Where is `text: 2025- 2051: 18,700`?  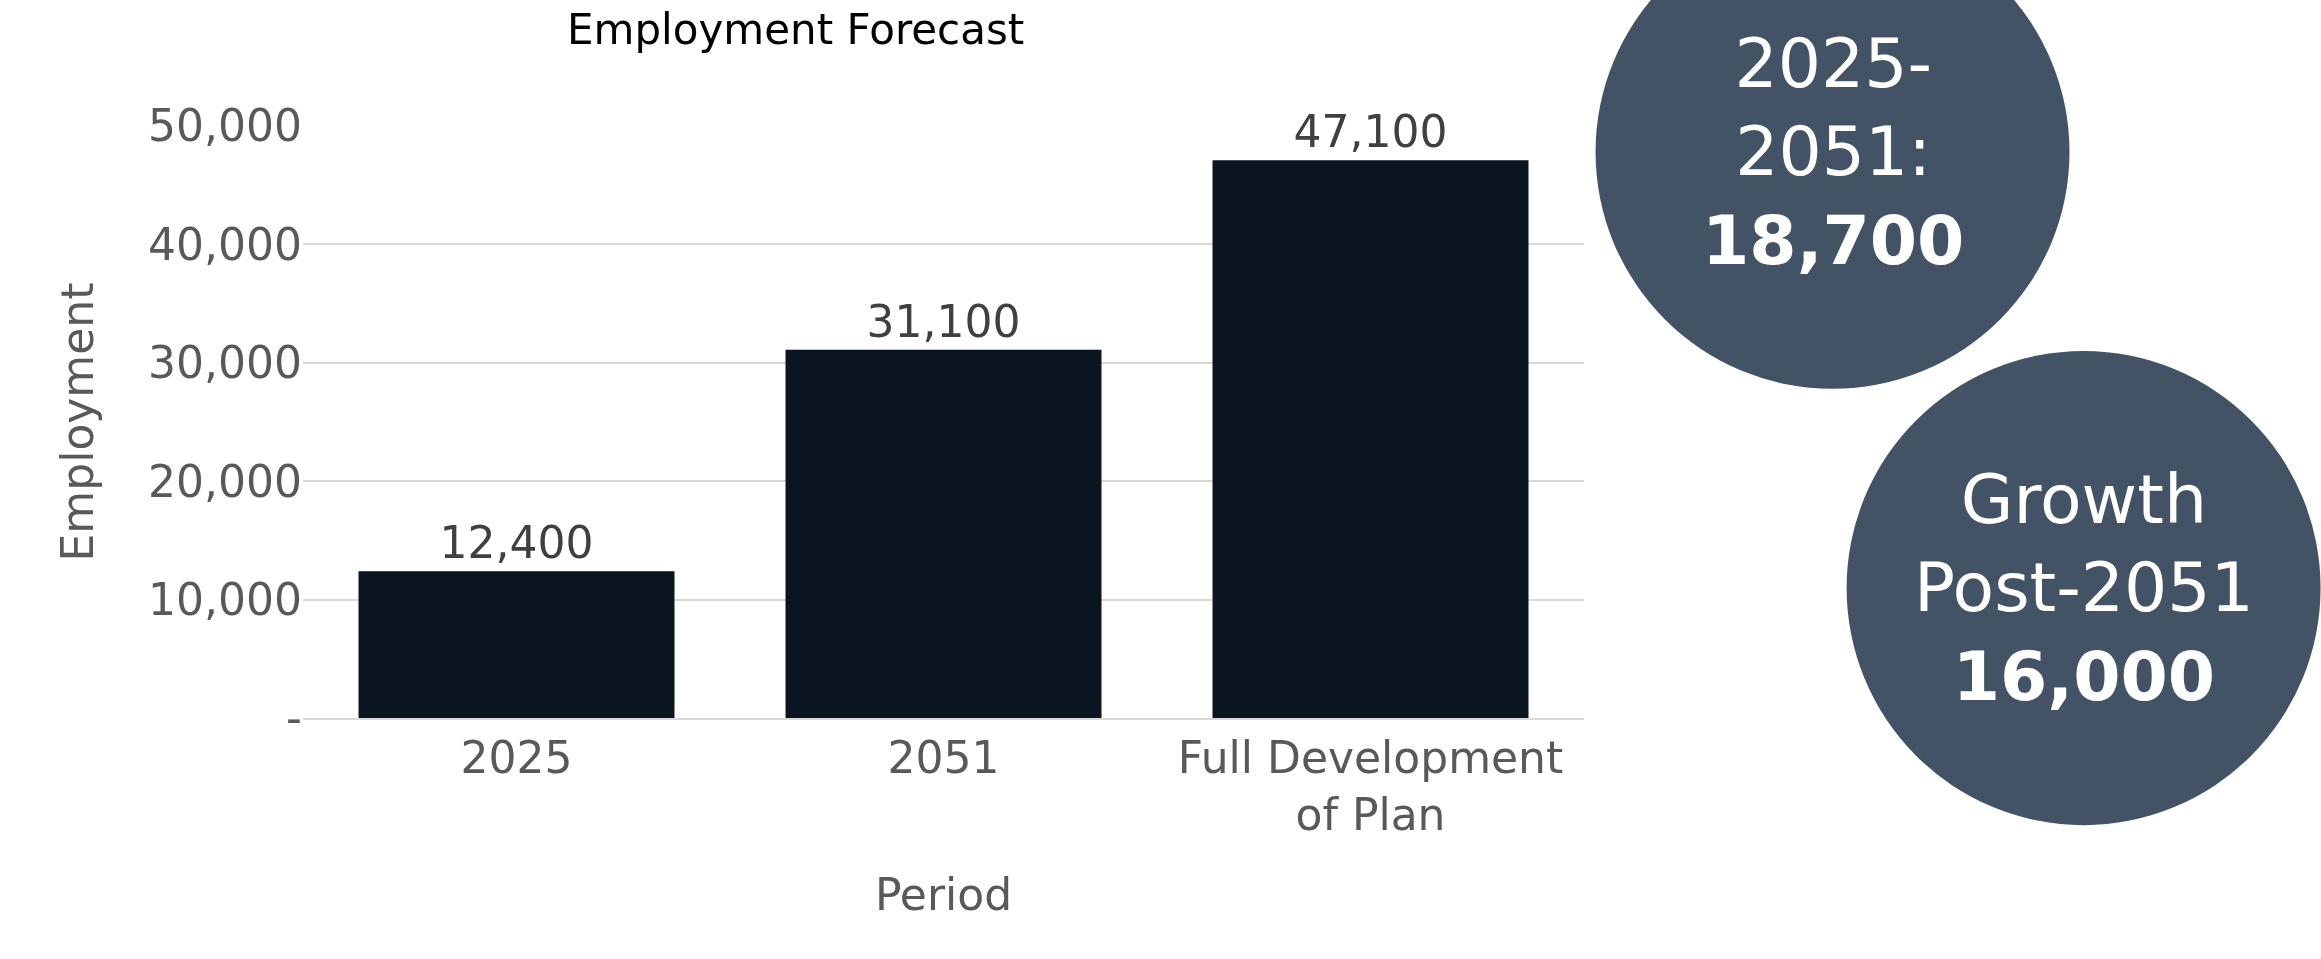 text: 2025- 2051: 18,700 is located at coordinates (1833, 152).